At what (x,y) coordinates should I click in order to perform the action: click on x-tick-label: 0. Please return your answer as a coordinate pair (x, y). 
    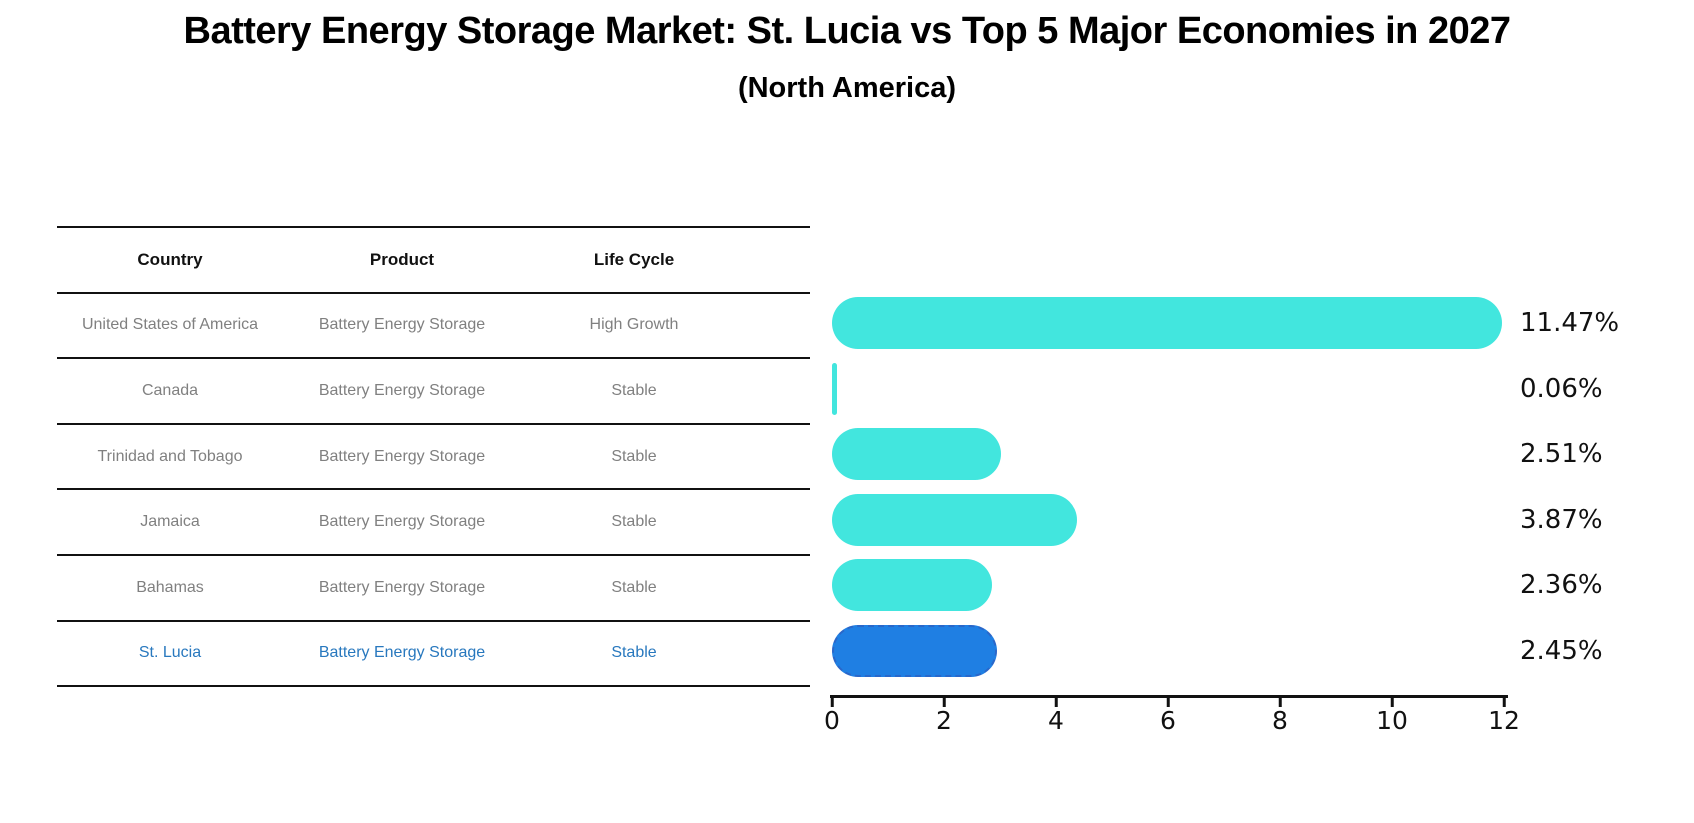
    Looking at the image, I should click on (832, 720).